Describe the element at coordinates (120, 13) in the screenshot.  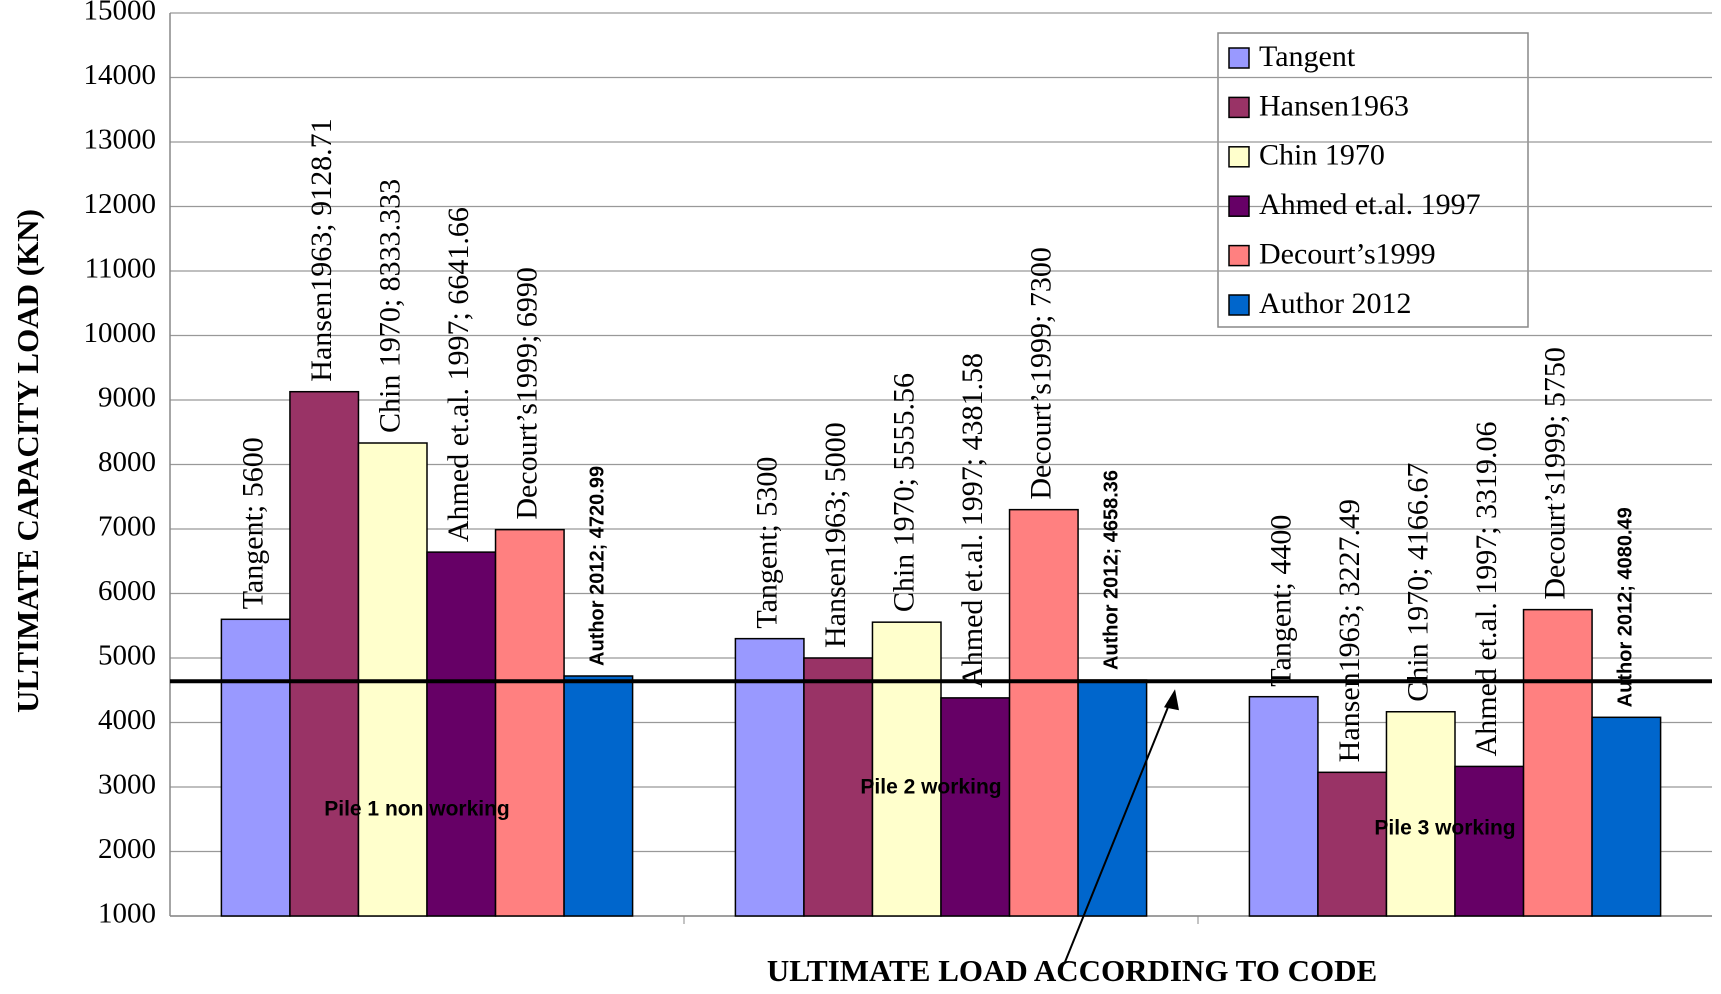
I see `y-tick-label: 15000` at that location.